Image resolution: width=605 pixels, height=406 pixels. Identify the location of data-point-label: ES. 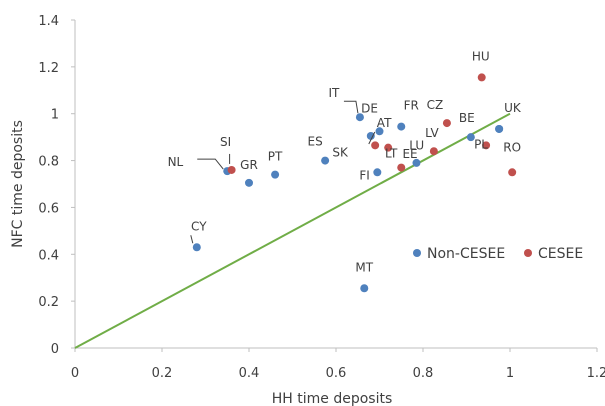
(315, 142).